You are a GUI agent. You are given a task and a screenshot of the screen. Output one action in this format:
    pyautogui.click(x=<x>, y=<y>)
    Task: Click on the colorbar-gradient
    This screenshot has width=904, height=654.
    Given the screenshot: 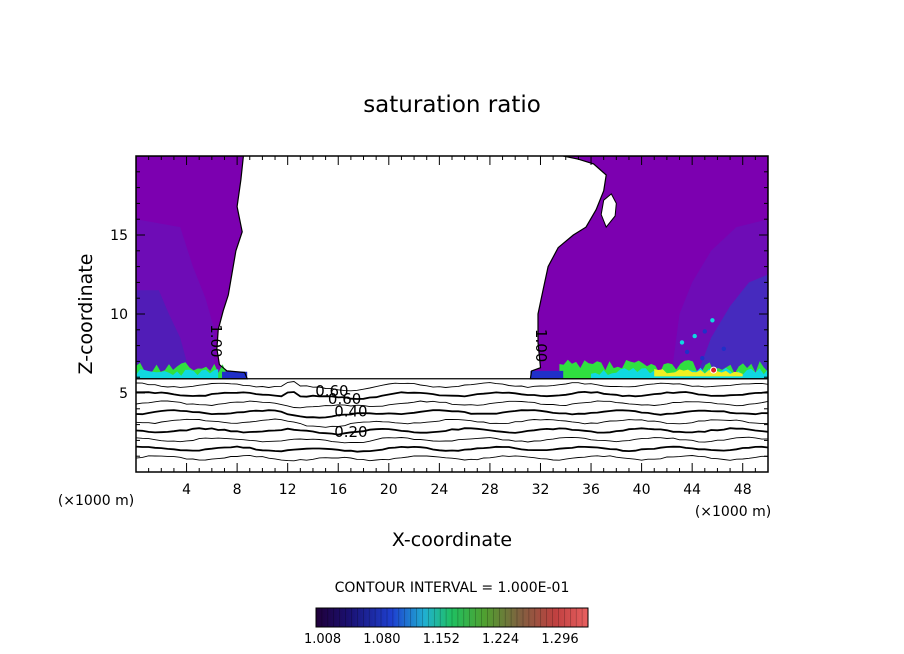 What is the action you would take?
    pyautogui.click(x=452, y=617)
    